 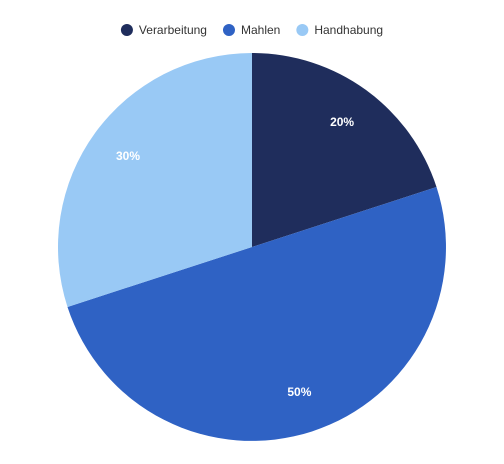 What do you see at coordinates (348, 30) in the screenshot?
I see `legend-label: Handhabung` at bounding box center [348, 30].